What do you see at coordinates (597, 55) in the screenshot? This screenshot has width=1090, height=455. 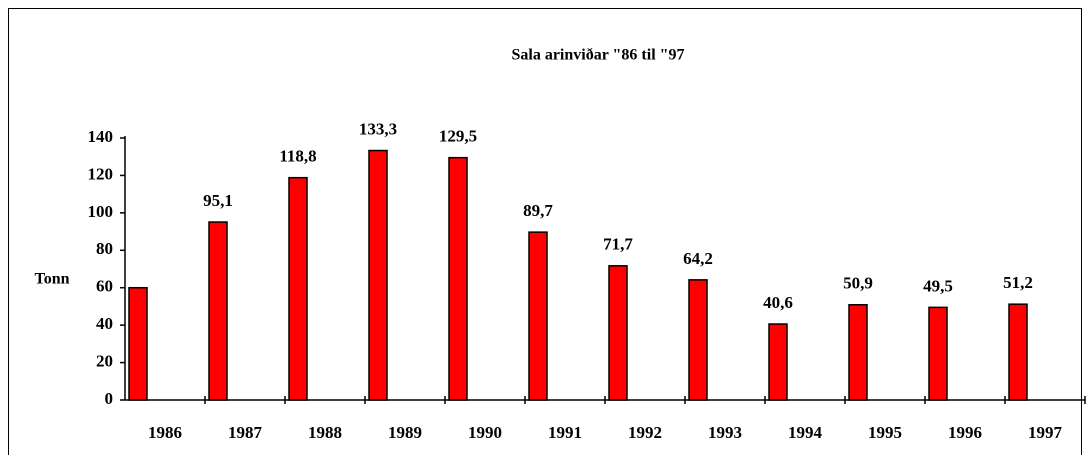 I see `chart-title: Sala arinviðar "86 til "97` at bounding box center [597, 55].